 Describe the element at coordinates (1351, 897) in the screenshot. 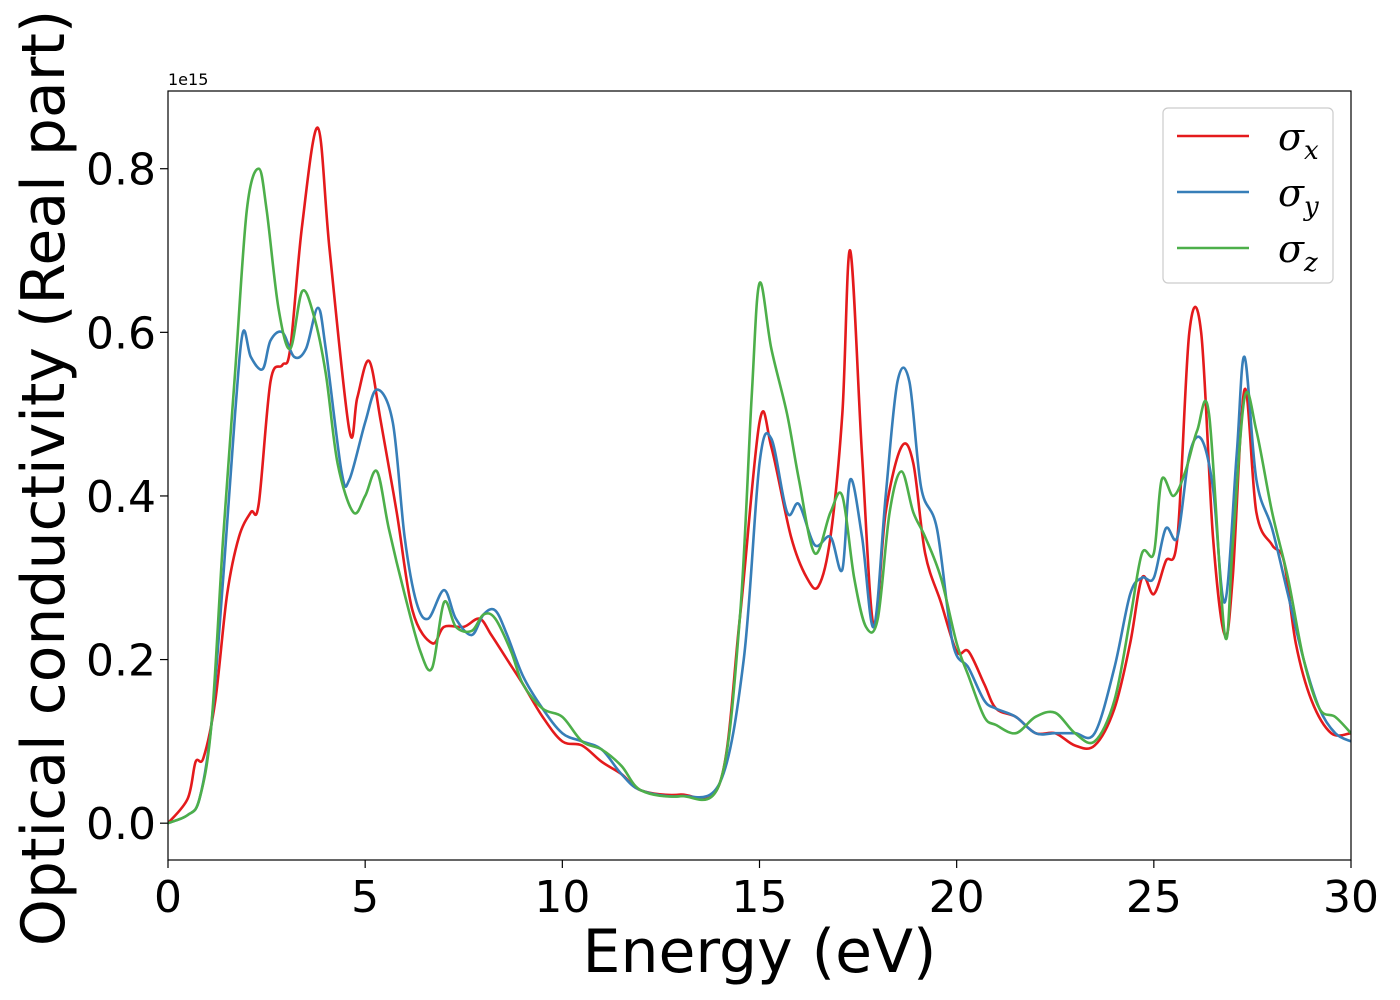

I see `x-tick-label: 30` at that location.